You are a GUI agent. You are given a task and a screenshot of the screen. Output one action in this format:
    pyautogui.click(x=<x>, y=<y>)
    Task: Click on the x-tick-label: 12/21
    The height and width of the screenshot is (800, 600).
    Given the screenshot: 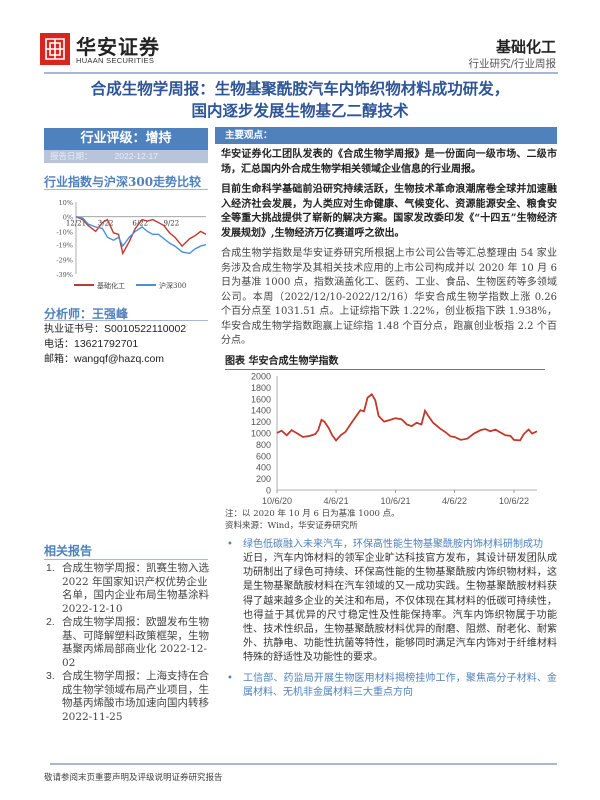 What is the action you would take?
    pyautogui.click(x=76, y=224)
    